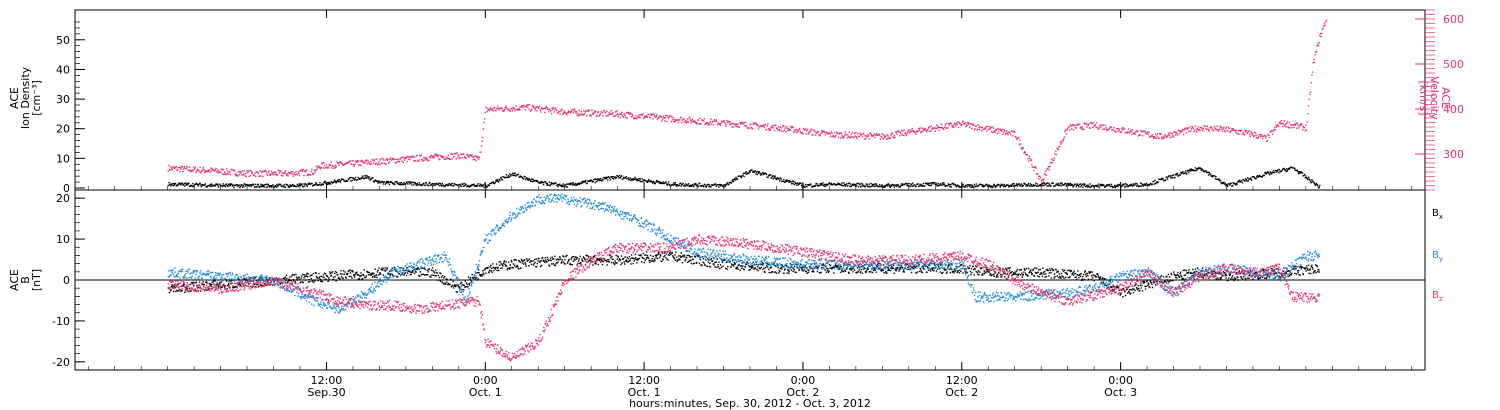 This screenshot has height=410, width=1500. Describe the element at coordinates (63, 99) in the screenshot. I see `top-left-tick-label: 30` at that location.